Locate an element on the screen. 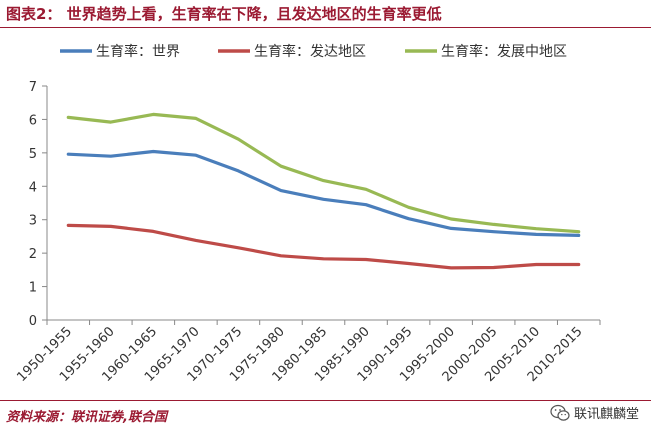  y-tick-label: 2 is located at coordinates (33, 254).